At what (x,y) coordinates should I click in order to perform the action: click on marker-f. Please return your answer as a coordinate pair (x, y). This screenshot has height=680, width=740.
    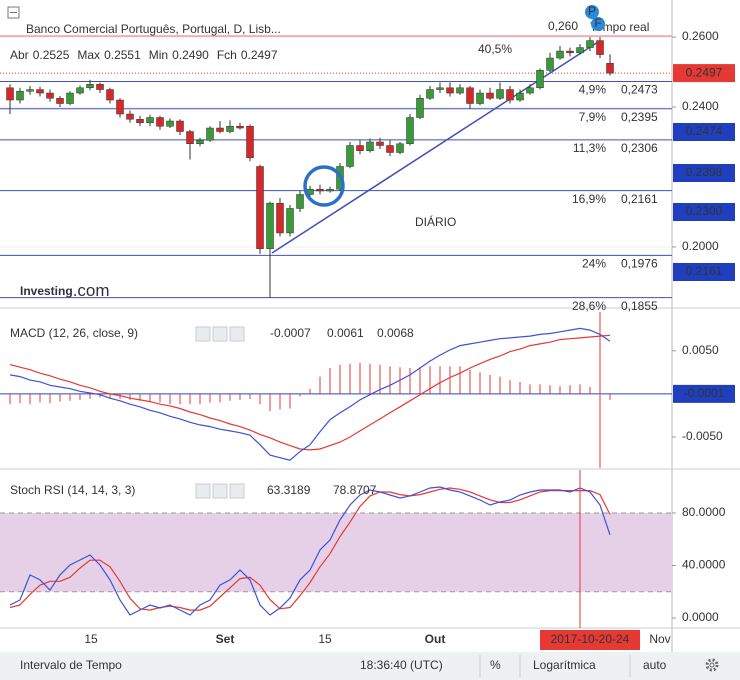
    Looking at the image, I should click on (598, 24).